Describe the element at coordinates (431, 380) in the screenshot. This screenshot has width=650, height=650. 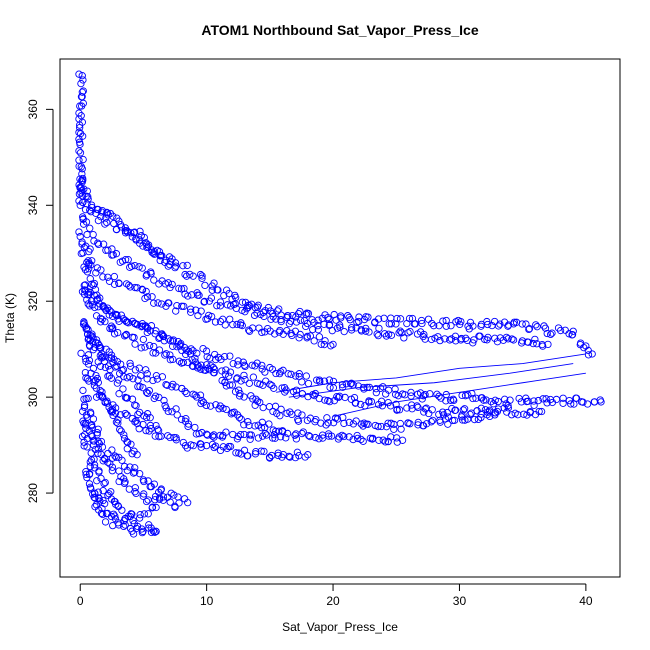
I see `series-segment-line` at that location.